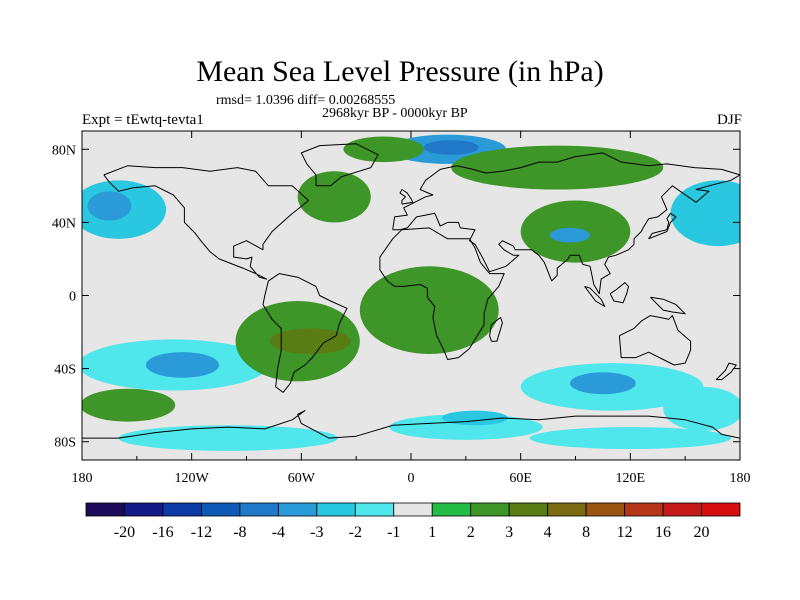  What do you see at coordinates (509, 532) in the screenshot?
I see `colorbar-label: 3` at bounding box center [509, 532].